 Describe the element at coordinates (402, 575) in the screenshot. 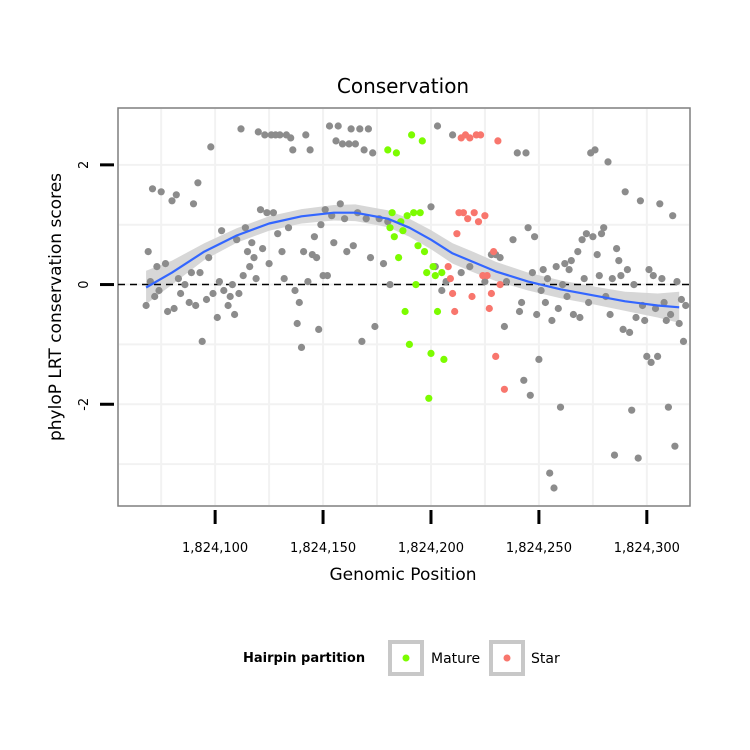

I see `x-axis-title: Genomic Position` at that location.